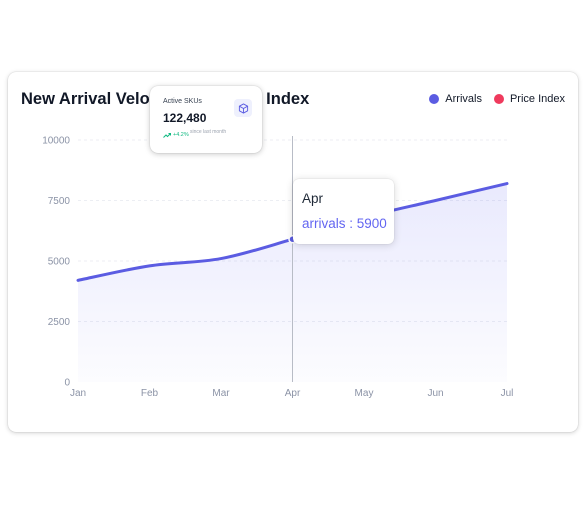 This screenshot has height=505, width=585. I want to click on x-tick-label: May, so click(364, 393).